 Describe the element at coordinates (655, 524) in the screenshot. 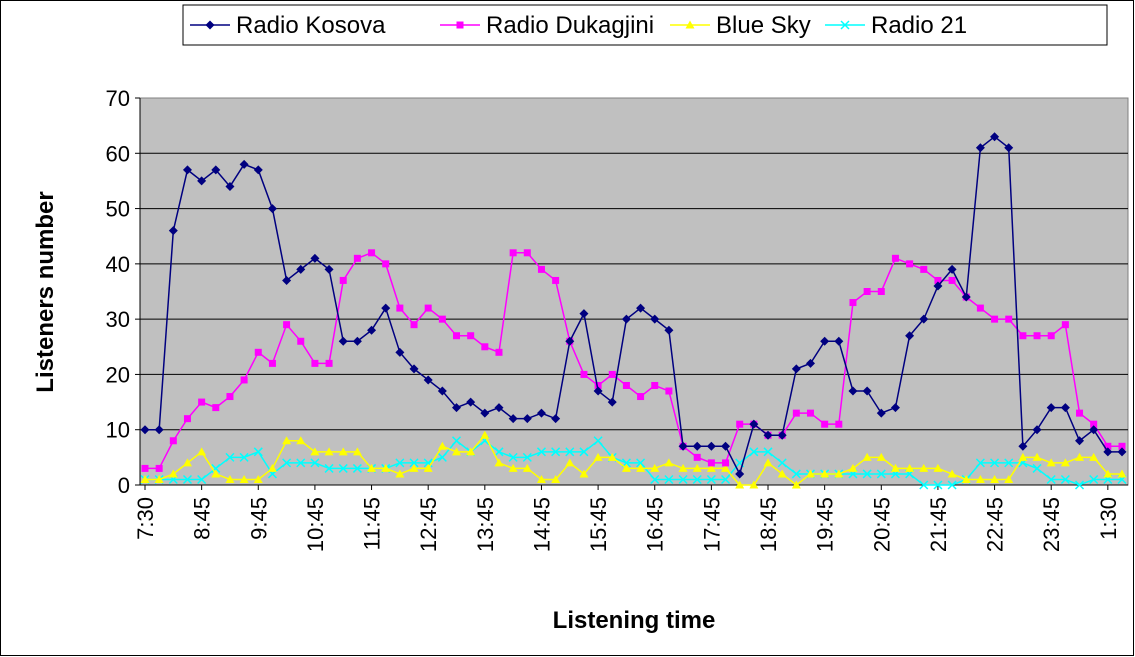

I see `x-tick-label: 16:45` at that location.